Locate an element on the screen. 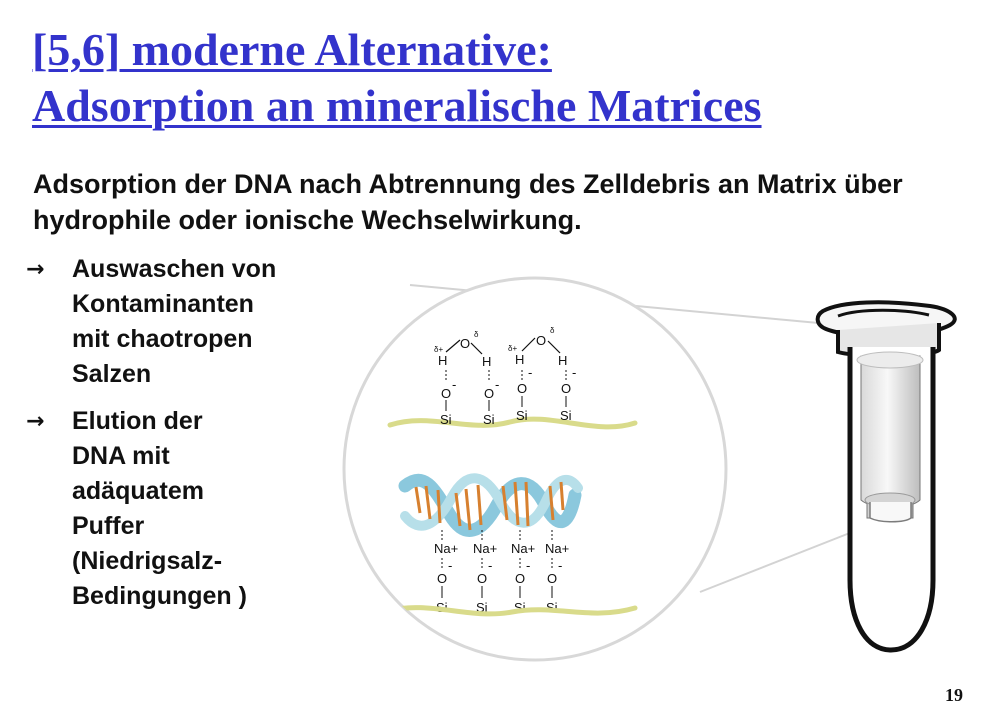 Image resolution: width=997 pixels, height=712 pixels. page-number: 19 is located at coordinates (954, 695).